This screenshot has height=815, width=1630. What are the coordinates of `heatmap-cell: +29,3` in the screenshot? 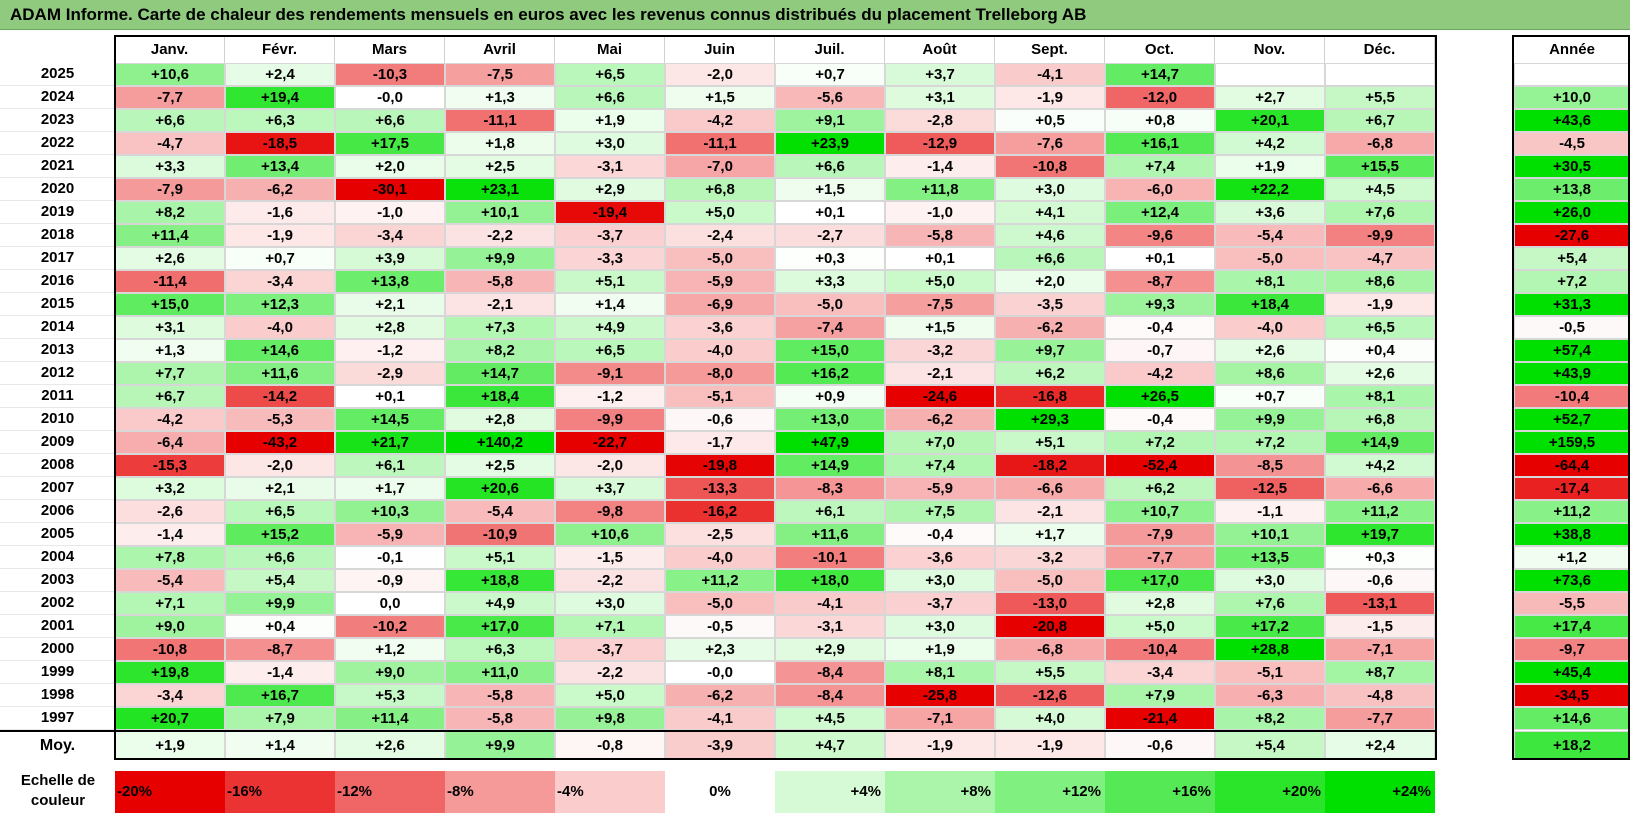 It's located at (1050, 419).